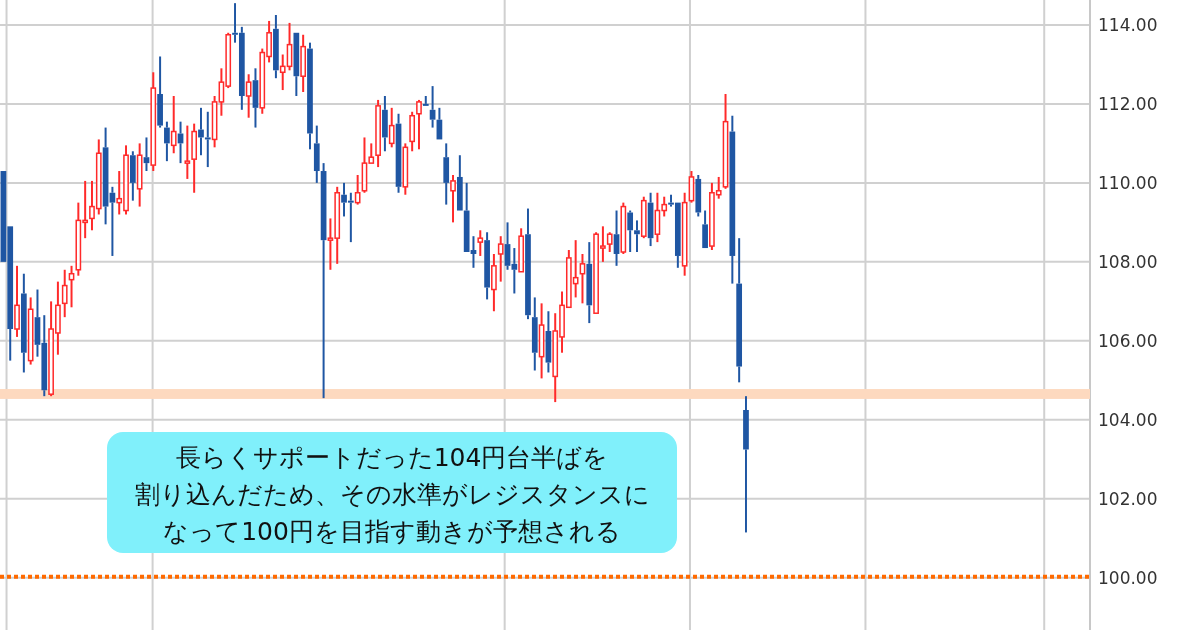  I want to click on annotation: 割り込んだため、その水準がレジスタンスに, so click(392, 494).